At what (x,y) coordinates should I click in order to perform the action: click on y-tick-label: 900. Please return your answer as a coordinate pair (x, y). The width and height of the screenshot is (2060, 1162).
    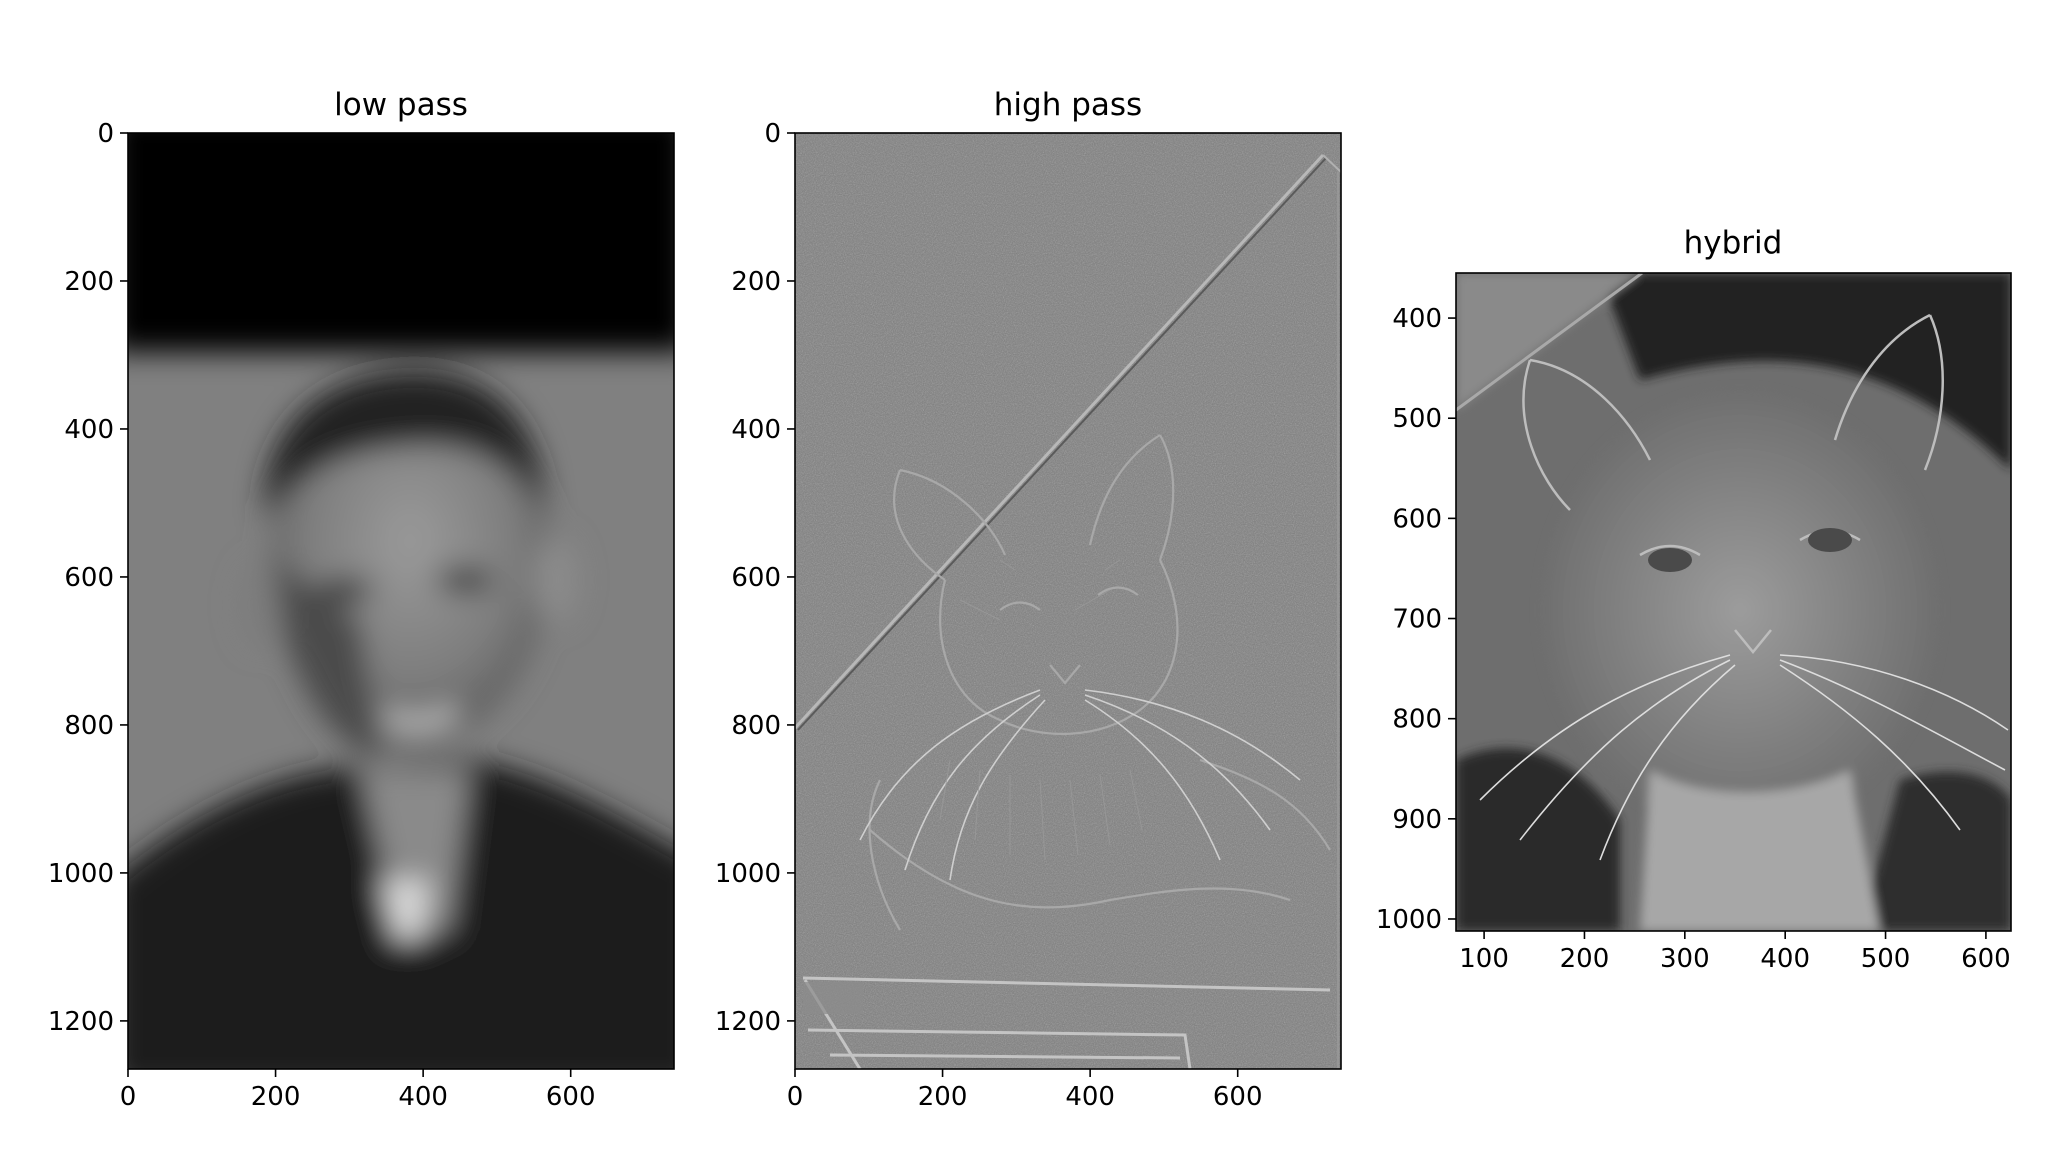
    Looking at the image, I should click on (1417, 820).